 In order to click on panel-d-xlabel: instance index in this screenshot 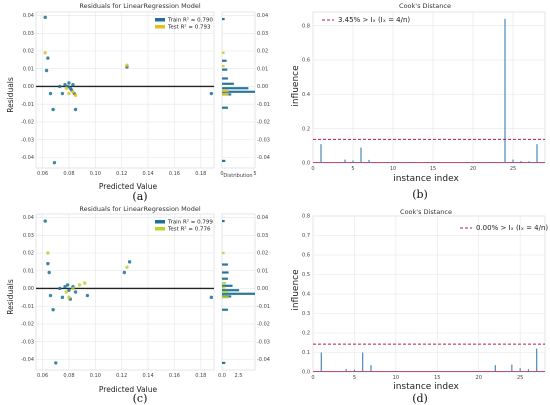, I will do `click(426, 387)`.